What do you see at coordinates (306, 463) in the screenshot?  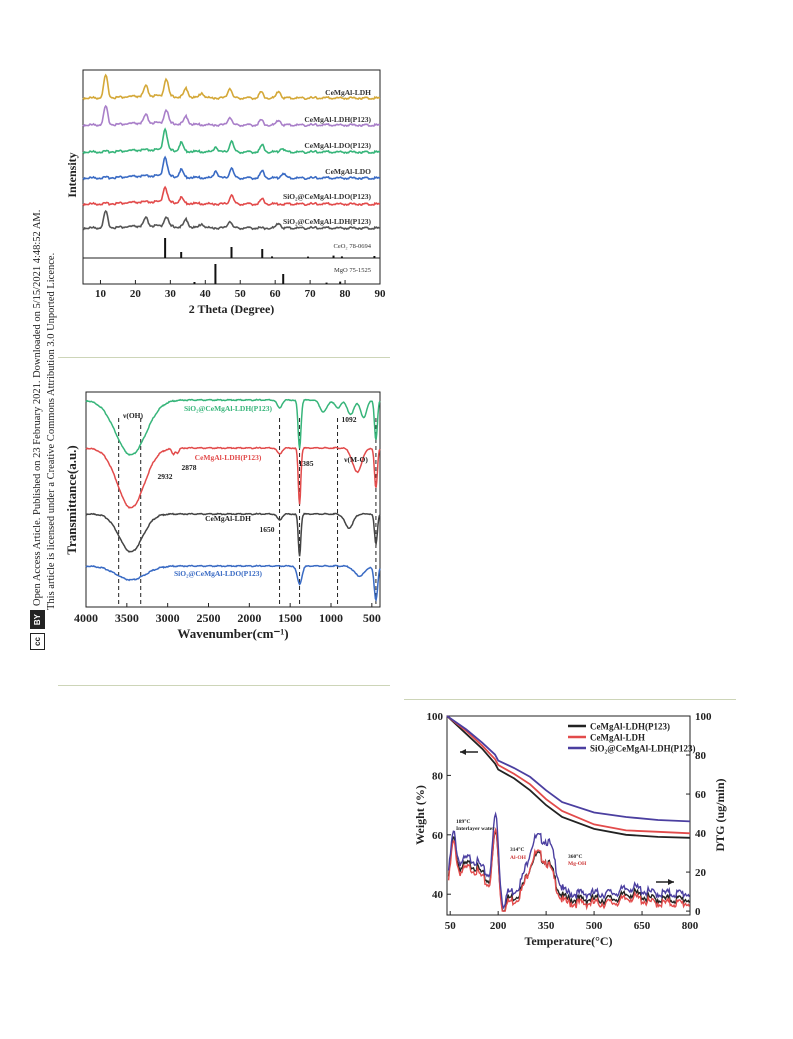 I see `ftir-annotation: 1385` at bounding box center [306, 463].